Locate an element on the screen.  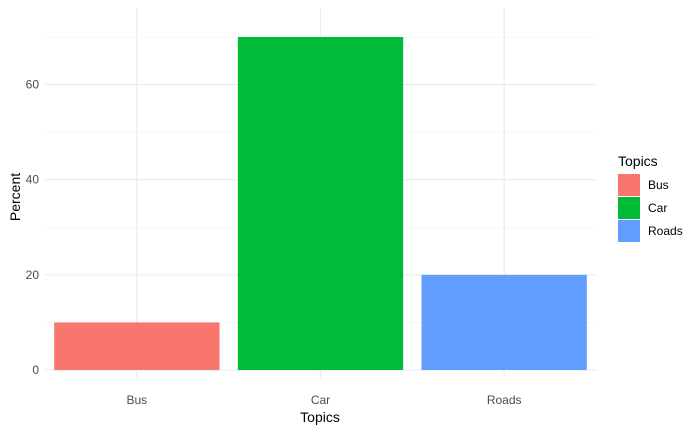
bar-bus is located at coordinates (137, 346).